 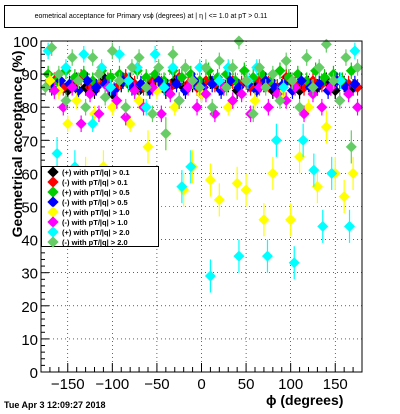 I want to click on legend-entry: (+) with pT/|q| > 0.1, so click(x=101, y=172).